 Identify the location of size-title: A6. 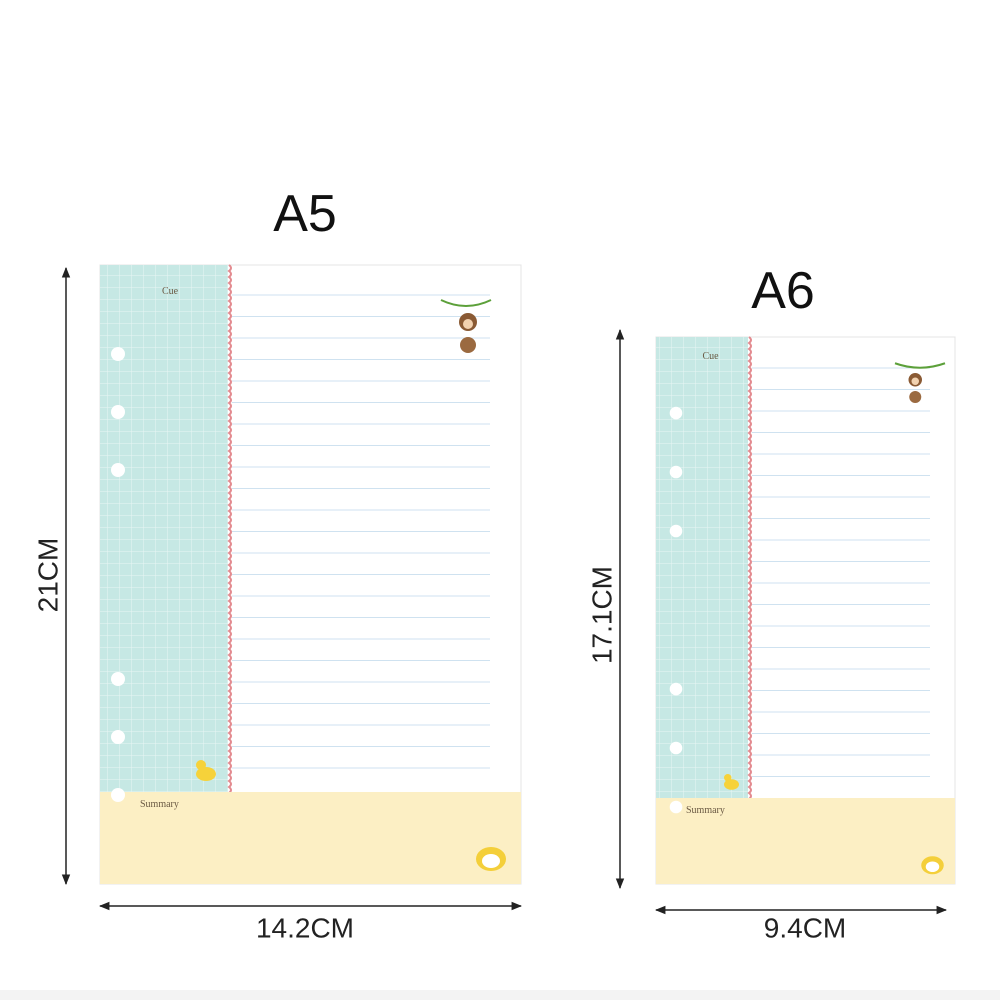
(783, 291).